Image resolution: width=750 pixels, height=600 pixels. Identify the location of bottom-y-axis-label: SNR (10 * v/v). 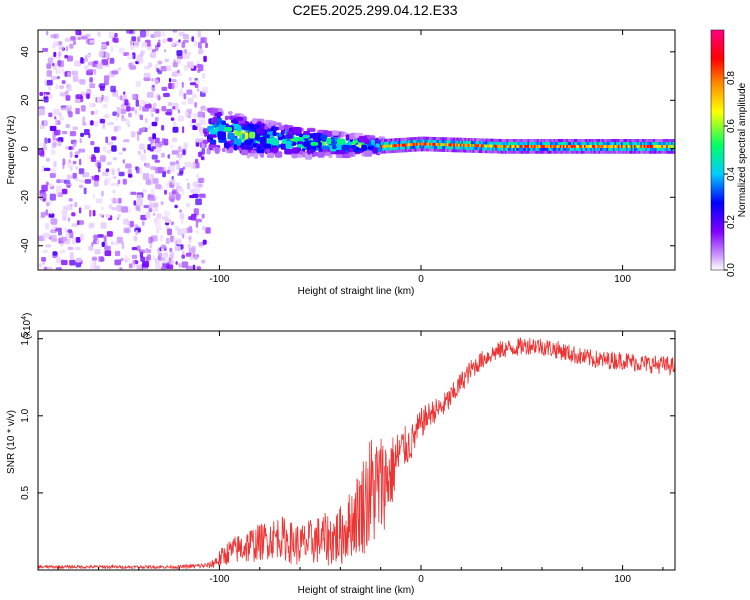
(11, 442).